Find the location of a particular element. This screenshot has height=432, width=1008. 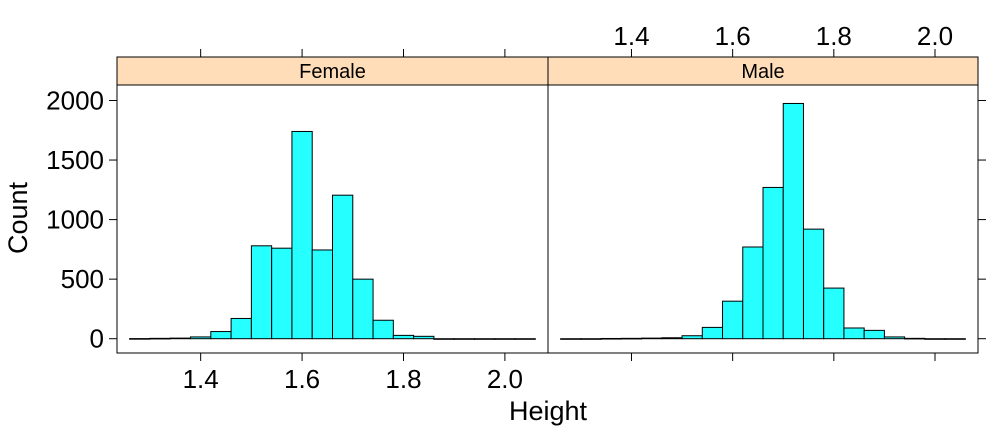

y-tick-label: 2000 is located at coordinates (75, 100).